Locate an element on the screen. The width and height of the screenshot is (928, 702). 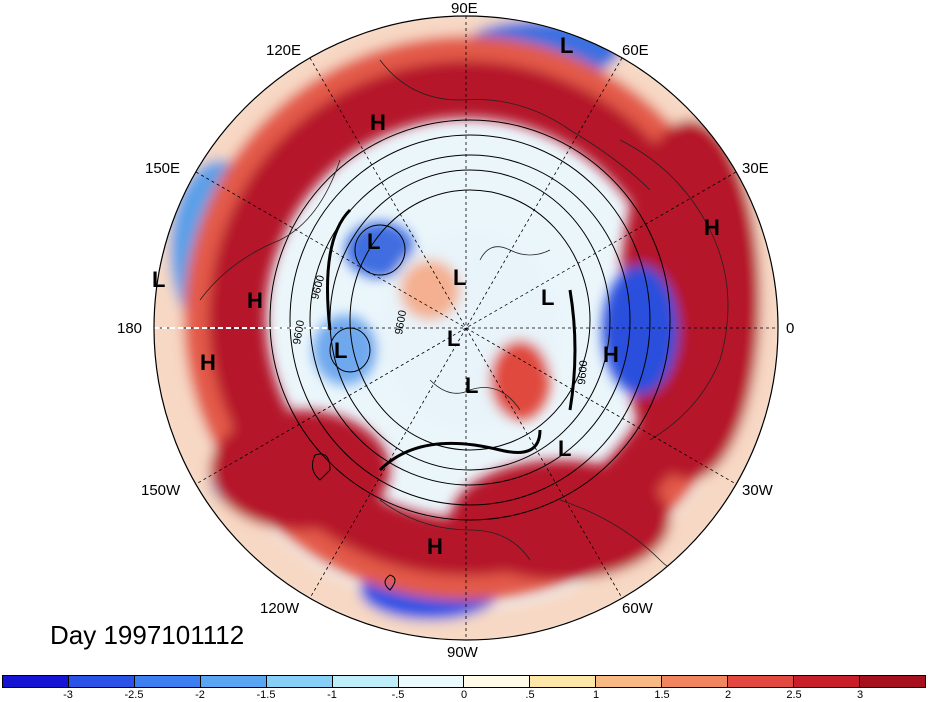
colorbar-tick-label: -2 is located at coordinates (200, 695).